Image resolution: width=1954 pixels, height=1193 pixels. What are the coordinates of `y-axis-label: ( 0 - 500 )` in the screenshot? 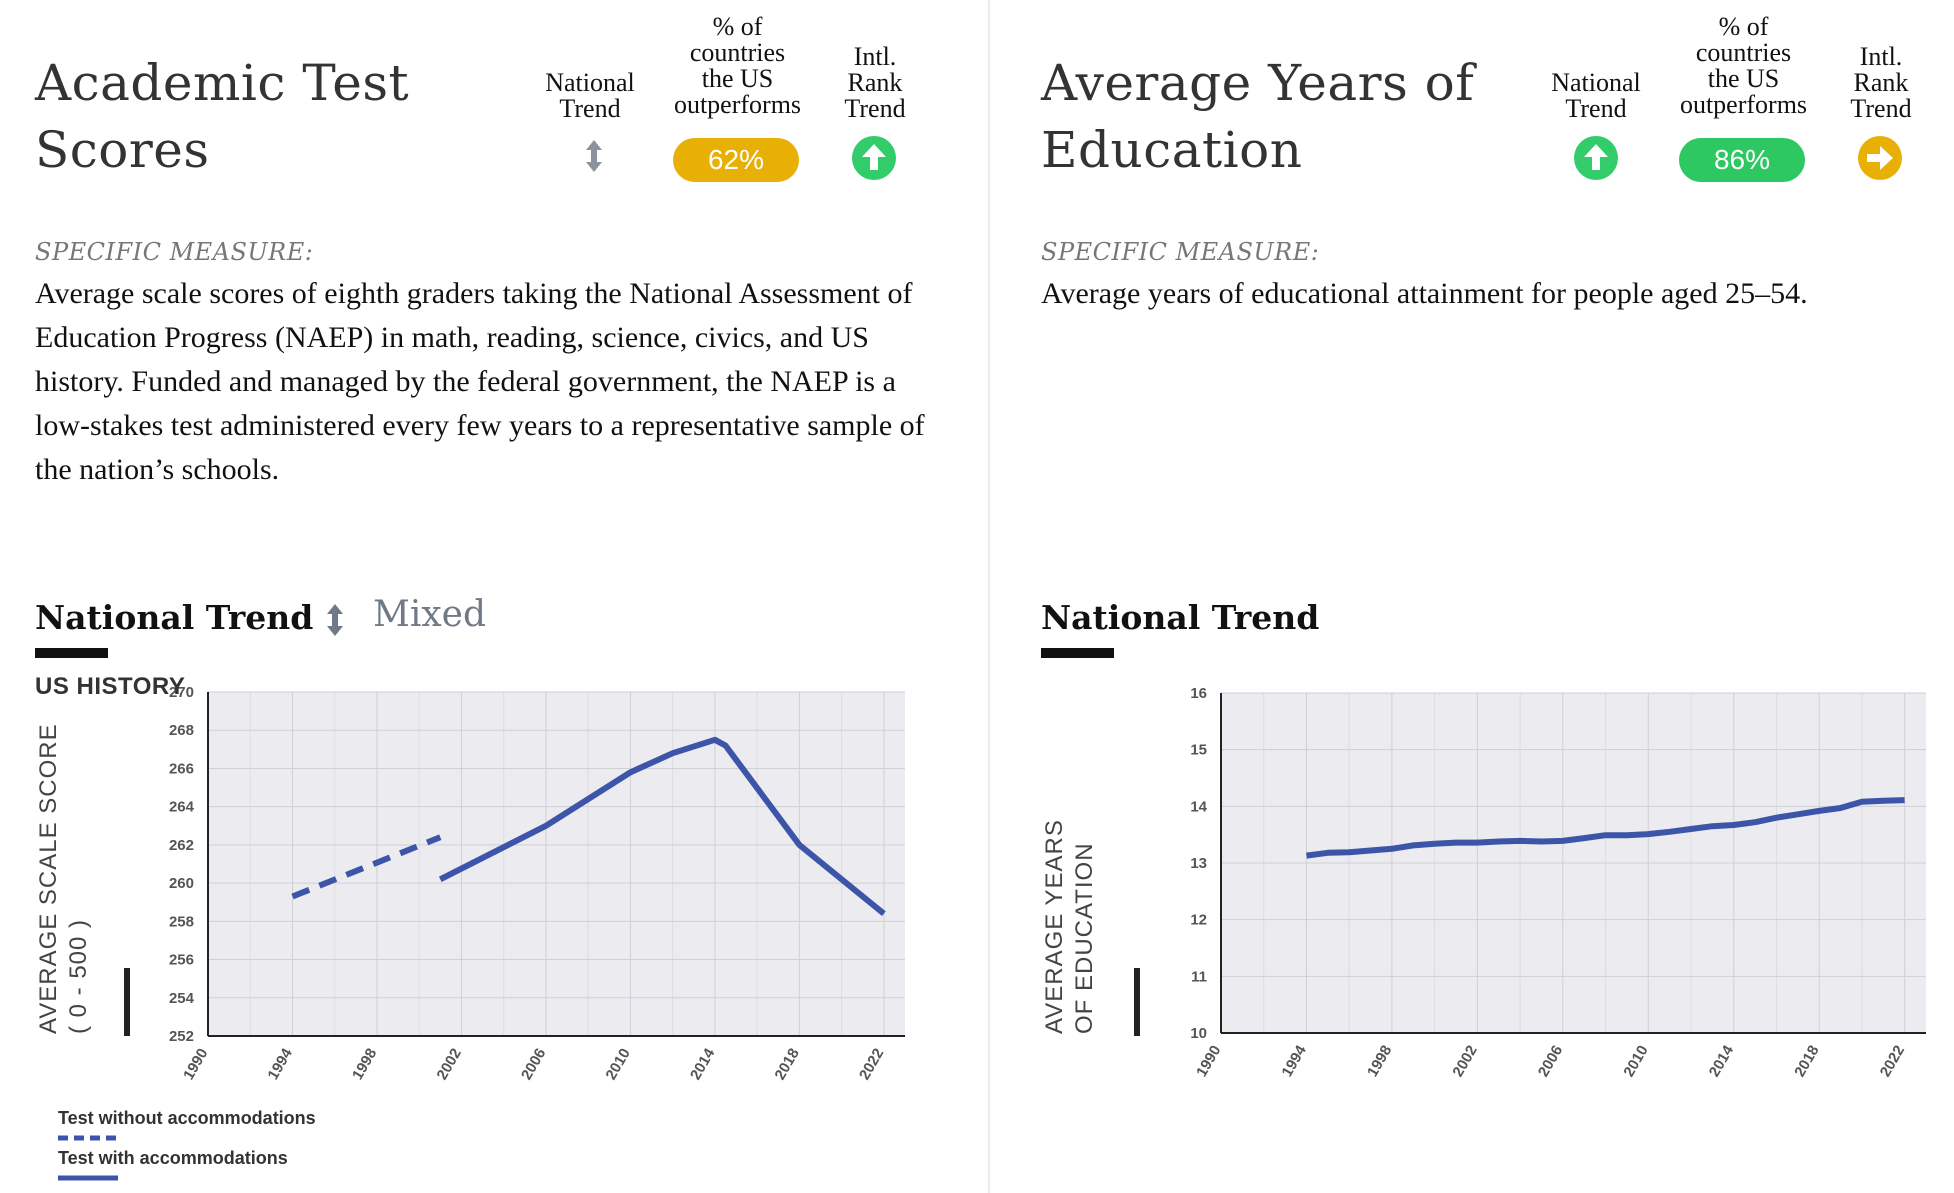 It's located at (78, 976).